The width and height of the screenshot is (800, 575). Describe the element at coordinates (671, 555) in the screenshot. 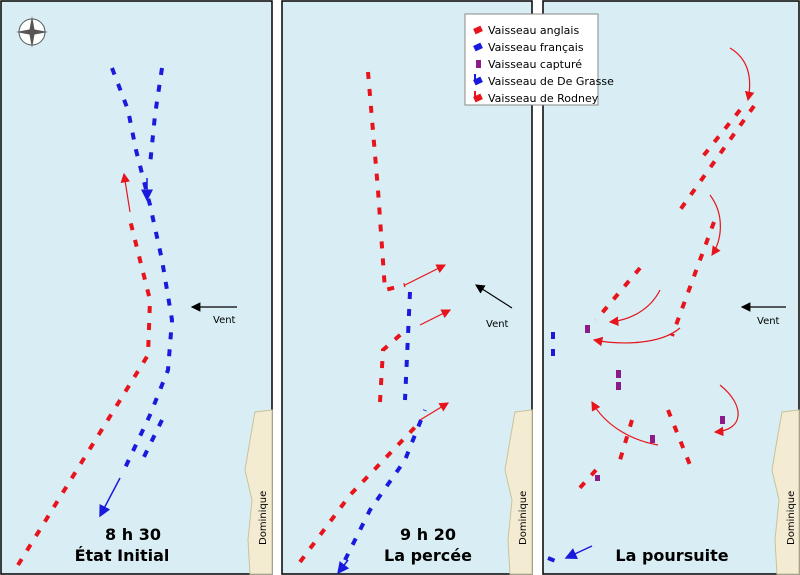

I see `panel-title: La poursuite` at that location.